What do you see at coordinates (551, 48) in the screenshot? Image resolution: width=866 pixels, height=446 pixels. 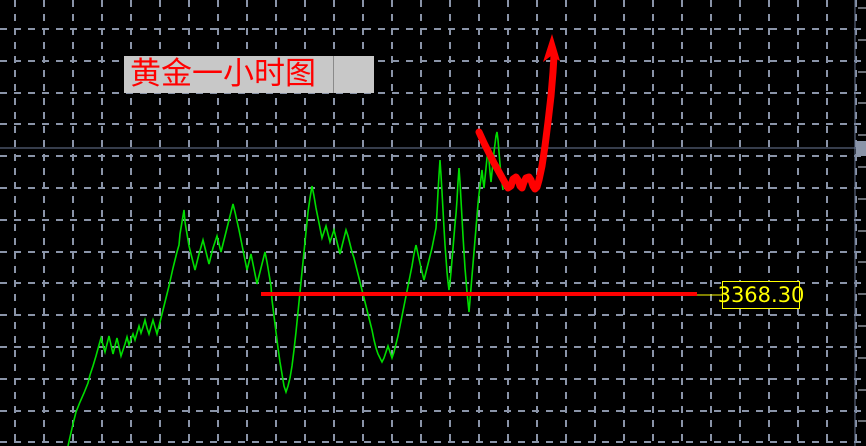 I see `forecast-arrowhead` at bounding box center [551, 48].